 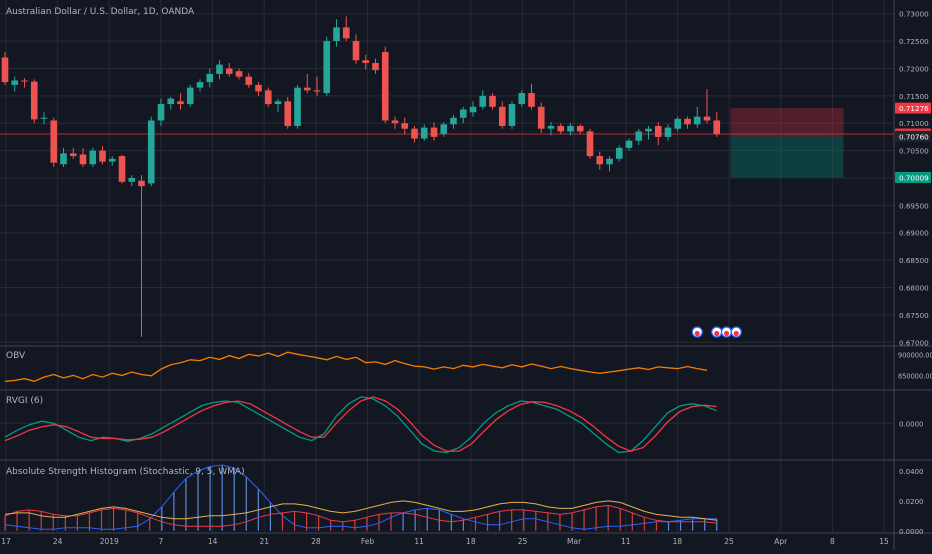 What do you see at coordinates (914, 151) in the screenshot?
I see `price-tick-label: 0.70500` at bounding box center [914, 151].